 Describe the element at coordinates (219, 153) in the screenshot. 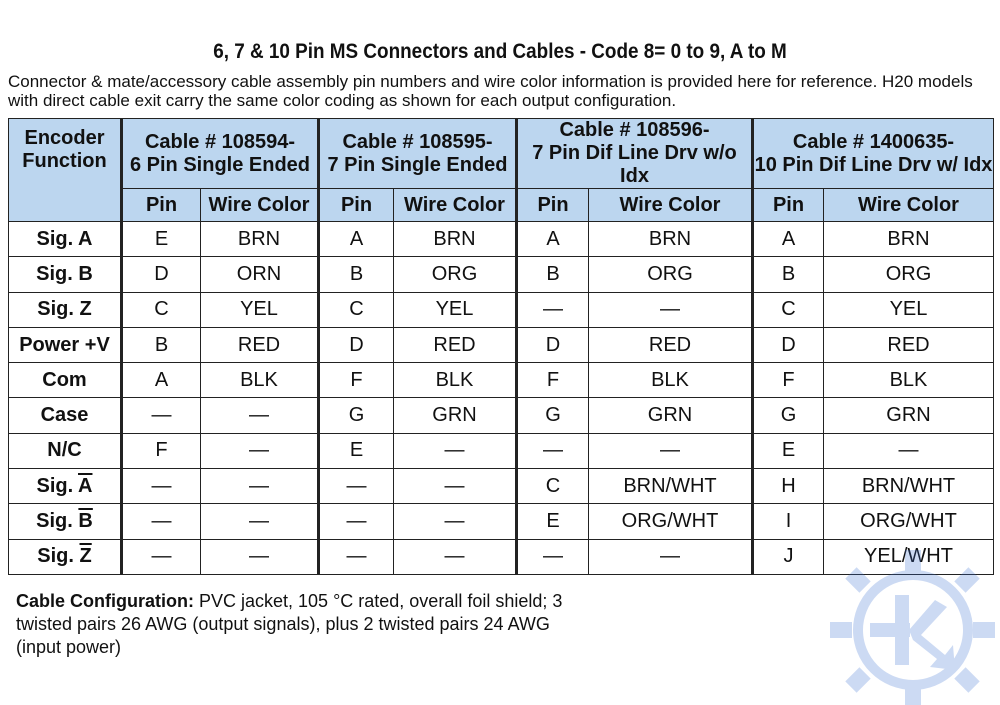

I see `cable-header: Cable # 108594- 6 Pin Single Ended` at that location.